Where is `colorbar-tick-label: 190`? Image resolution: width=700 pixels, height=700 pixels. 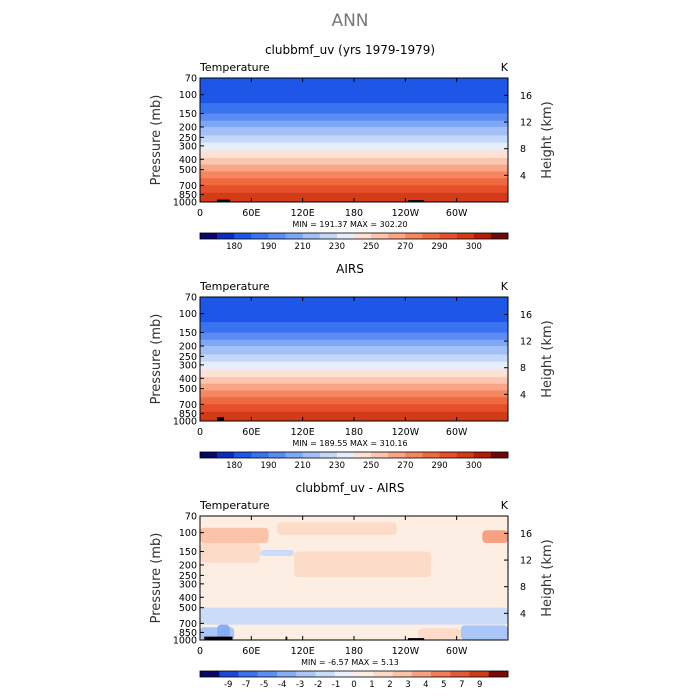
colorbar-tick-label: 190 is located at coordinates (268, 466).